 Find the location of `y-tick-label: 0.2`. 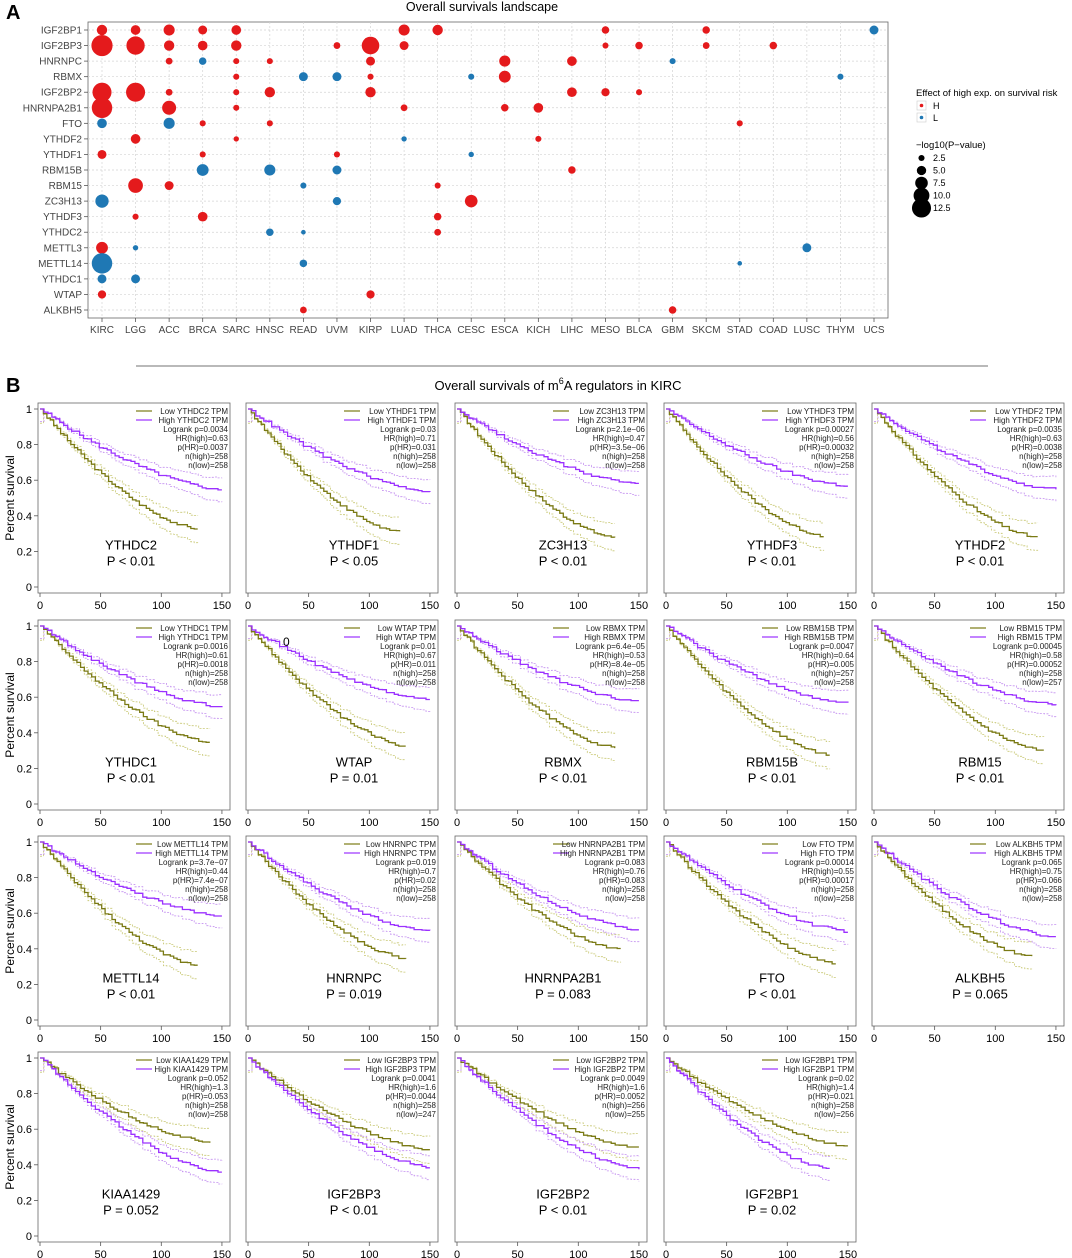

y-tick-label: 0.2 is located at coordinates (24, 769).